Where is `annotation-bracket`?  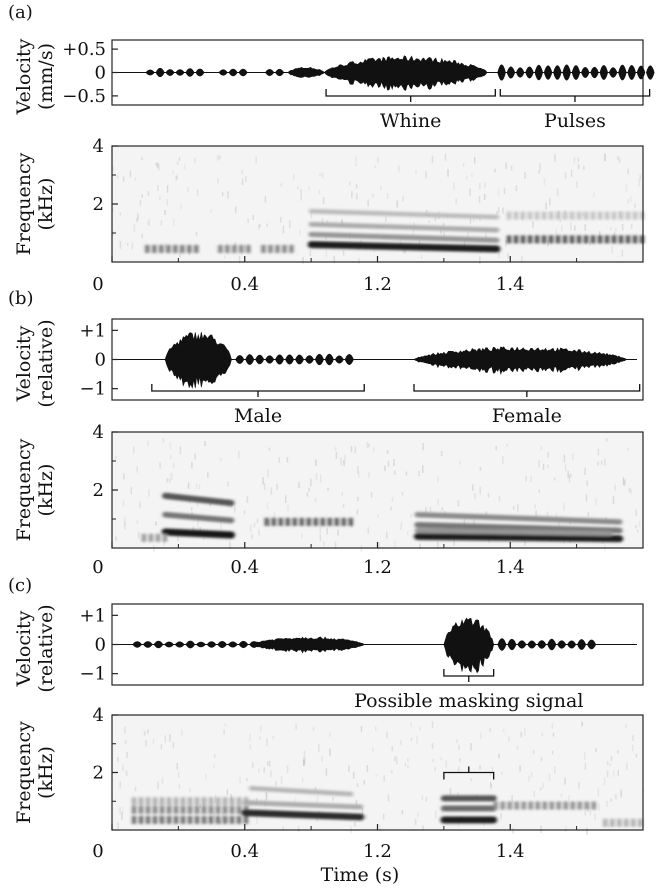
annotation-bracket is located at coordinates (258, 390).